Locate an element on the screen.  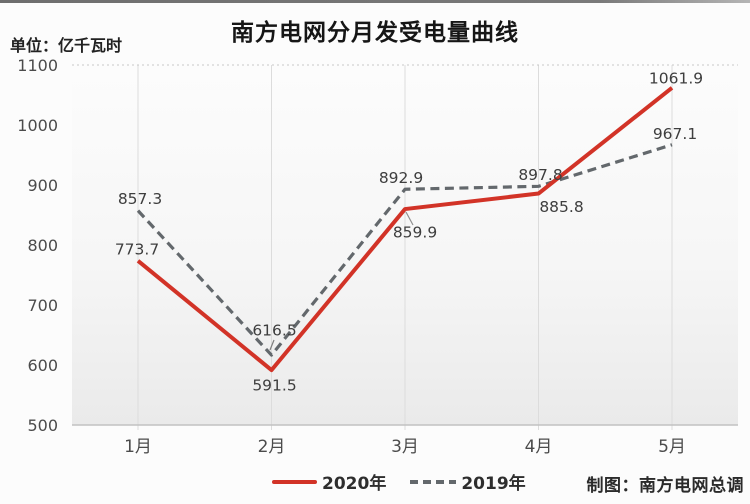
value-label-2020年-2月: 591.5 is located at coordinates (274, 386).